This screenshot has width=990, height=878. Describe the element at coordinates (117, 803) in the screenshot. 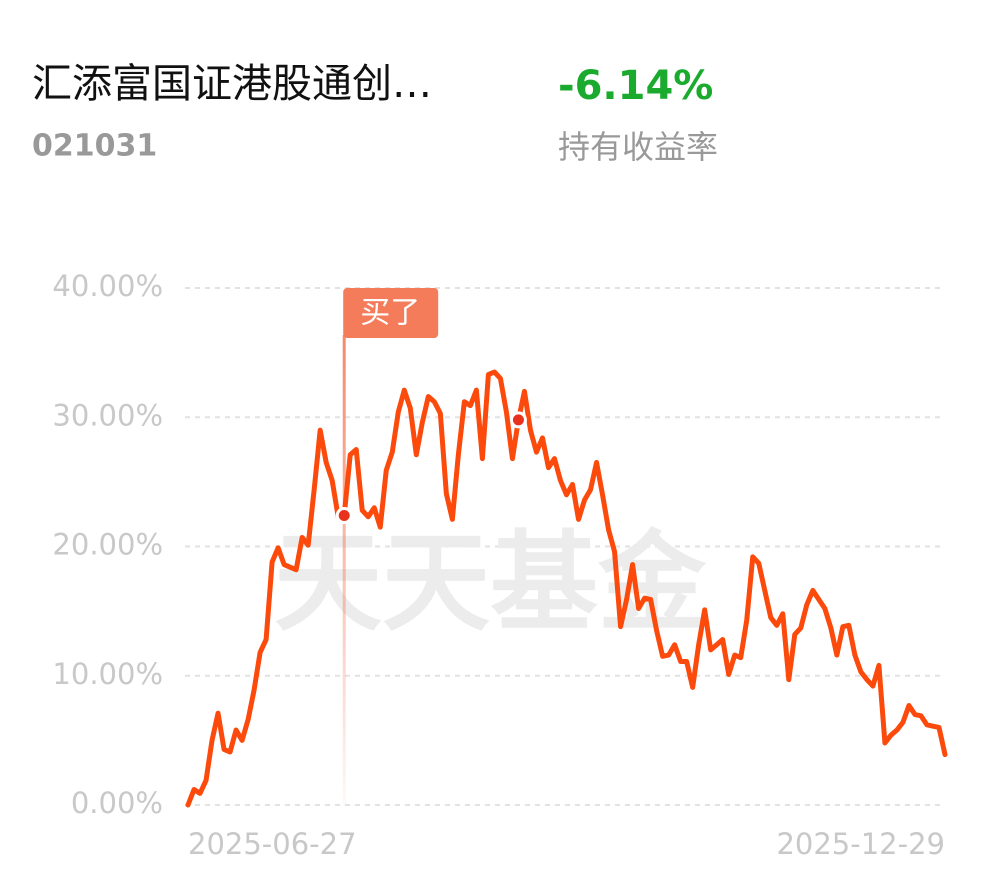

I see `y-tick-label: 0.00%` at that location.